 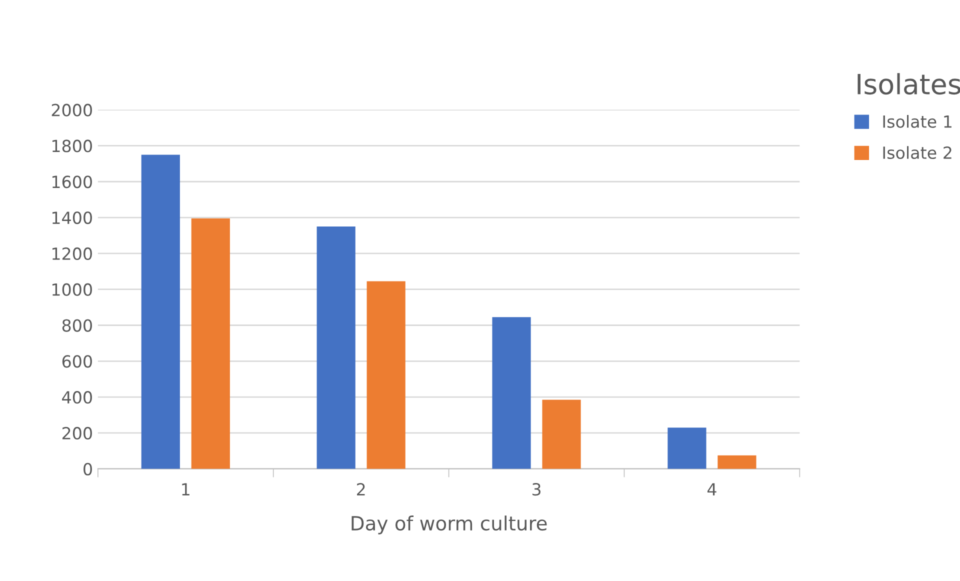 I want to click on x-tick-label: 1, so click(x=186, y=489).